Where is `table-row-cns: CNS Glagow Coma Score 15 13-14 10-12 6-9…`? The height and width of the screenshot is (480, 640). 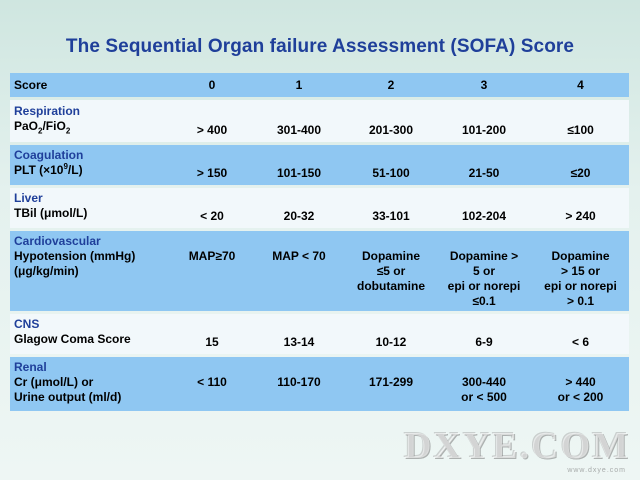
table-row-cns: CNS Glagow Coma Score 15 13-14 10-12 6-9… is located at coordinates (319, 334).